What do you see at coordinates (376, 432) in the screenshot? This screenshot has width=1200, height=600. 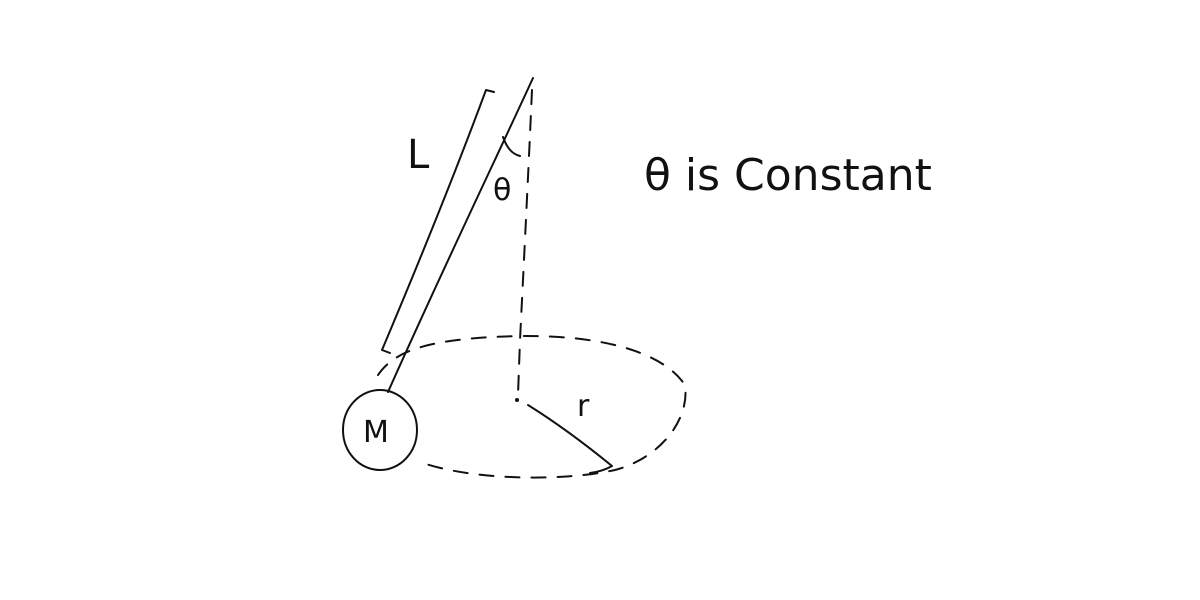 I see `mass-label: M` at bounding box center [376, 432].